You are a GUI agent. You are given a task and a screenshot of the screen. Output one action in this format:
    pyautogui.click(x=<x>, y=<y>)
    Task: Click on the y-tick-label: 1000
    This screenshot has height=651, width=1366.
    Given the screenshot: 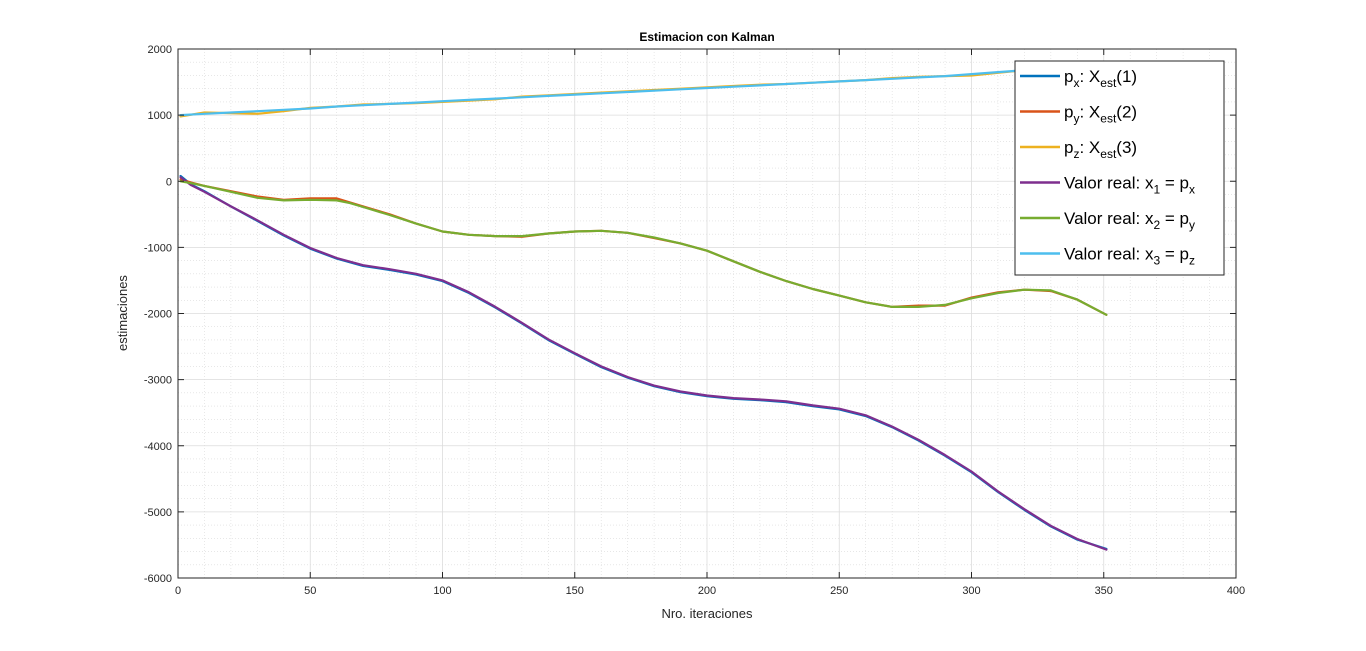 What is the action you would take?
    pyautogui.click(x=160, y=116)
    